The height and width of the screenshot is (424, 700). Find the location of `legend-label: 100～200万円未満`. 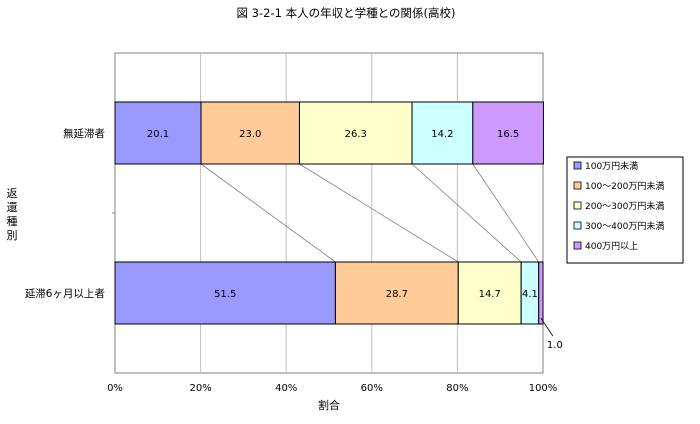

legend-label: 100～200万円未満 is located at coordinates (624, 186).